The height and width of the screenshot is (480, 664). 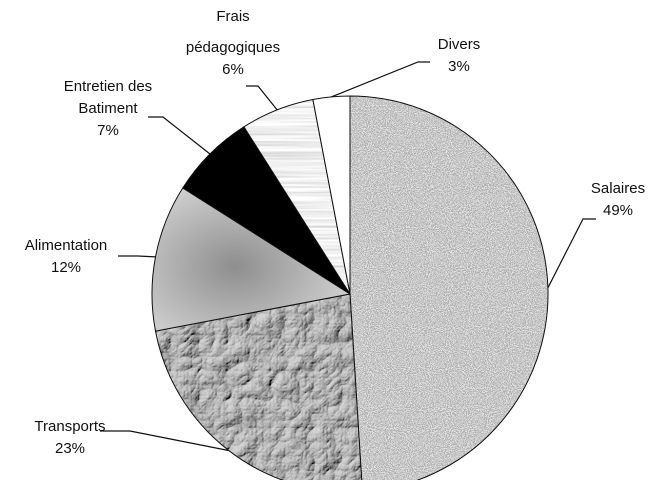 What do you see at coordinates (618, 210) in the screenshot?
I see `label-salaires-value: 49%` at bounding box center [618, 210].